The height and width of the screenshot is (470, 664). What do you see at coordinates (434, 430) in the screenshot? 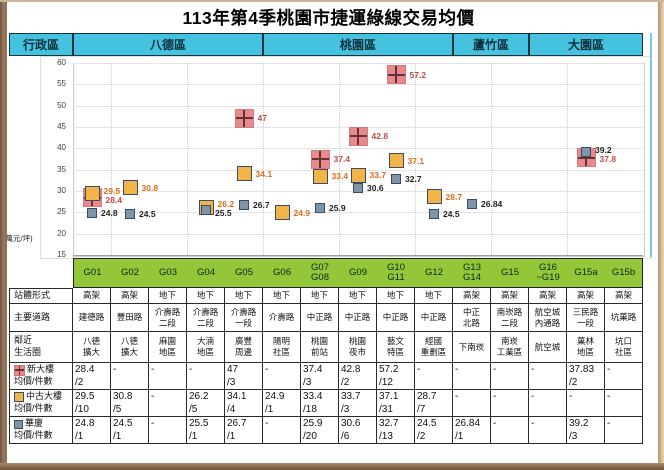
I see `price-cell: 24.5 /2` at bounding box center [434, 430].